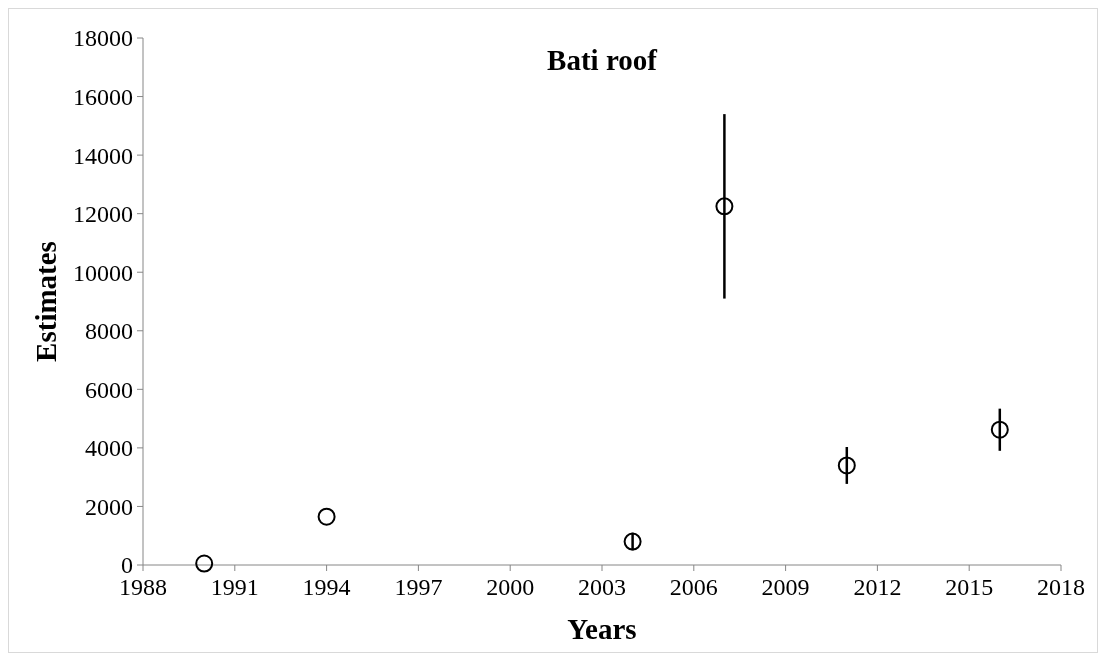 The image size is (1107, 663). I want to click on y-tick-label: 16000, so click(103, 96).